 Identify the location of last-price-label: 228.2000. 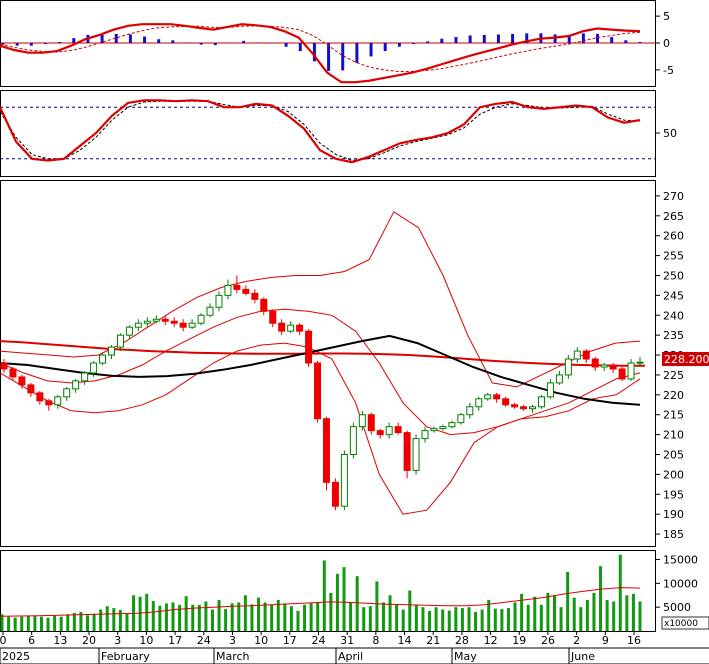
(686, 359).